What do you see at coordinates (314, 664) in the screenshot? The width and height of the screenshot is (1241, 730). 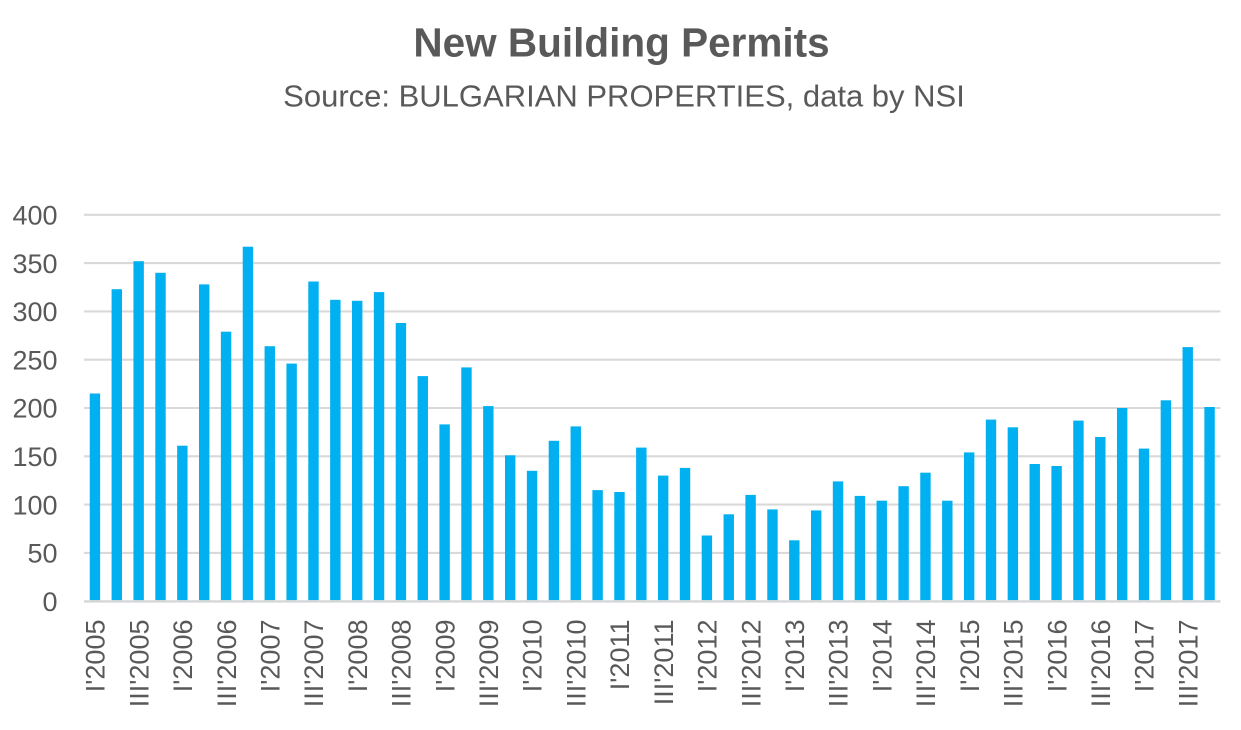 I see `svg-text: III'2007` at bounding box center [314, 664].